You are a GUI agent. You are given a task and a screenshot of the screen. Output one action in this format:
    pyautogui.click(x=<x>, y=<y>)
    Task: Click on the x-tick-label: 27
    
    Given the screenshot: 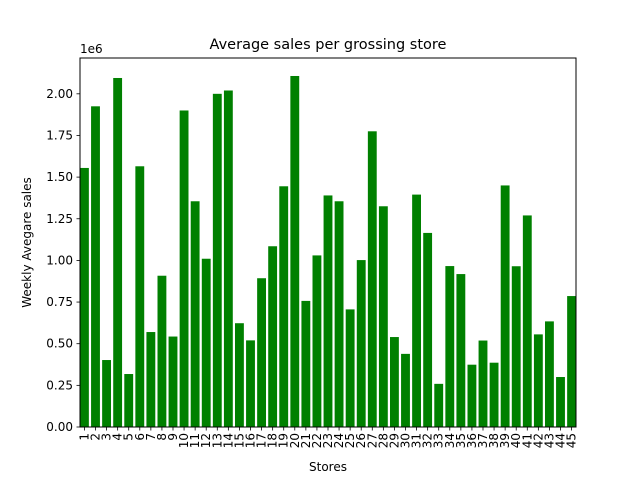 What is the action you would take?
    pyautogui.click(x=372, y=440)
    